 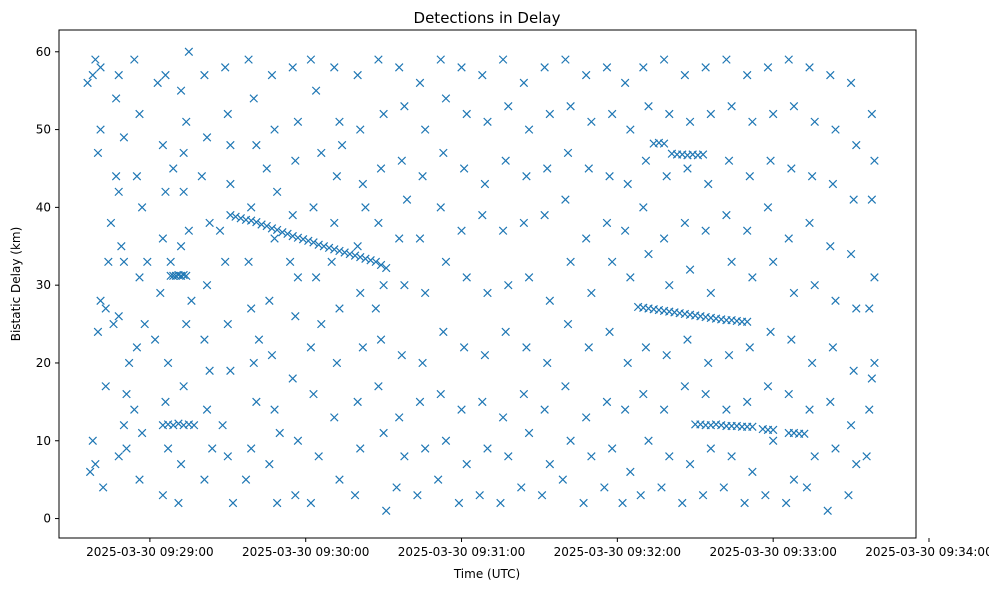 I want to click on x-tick-label: 2025-03-30 09:33:00, so click(x=772, y=552).